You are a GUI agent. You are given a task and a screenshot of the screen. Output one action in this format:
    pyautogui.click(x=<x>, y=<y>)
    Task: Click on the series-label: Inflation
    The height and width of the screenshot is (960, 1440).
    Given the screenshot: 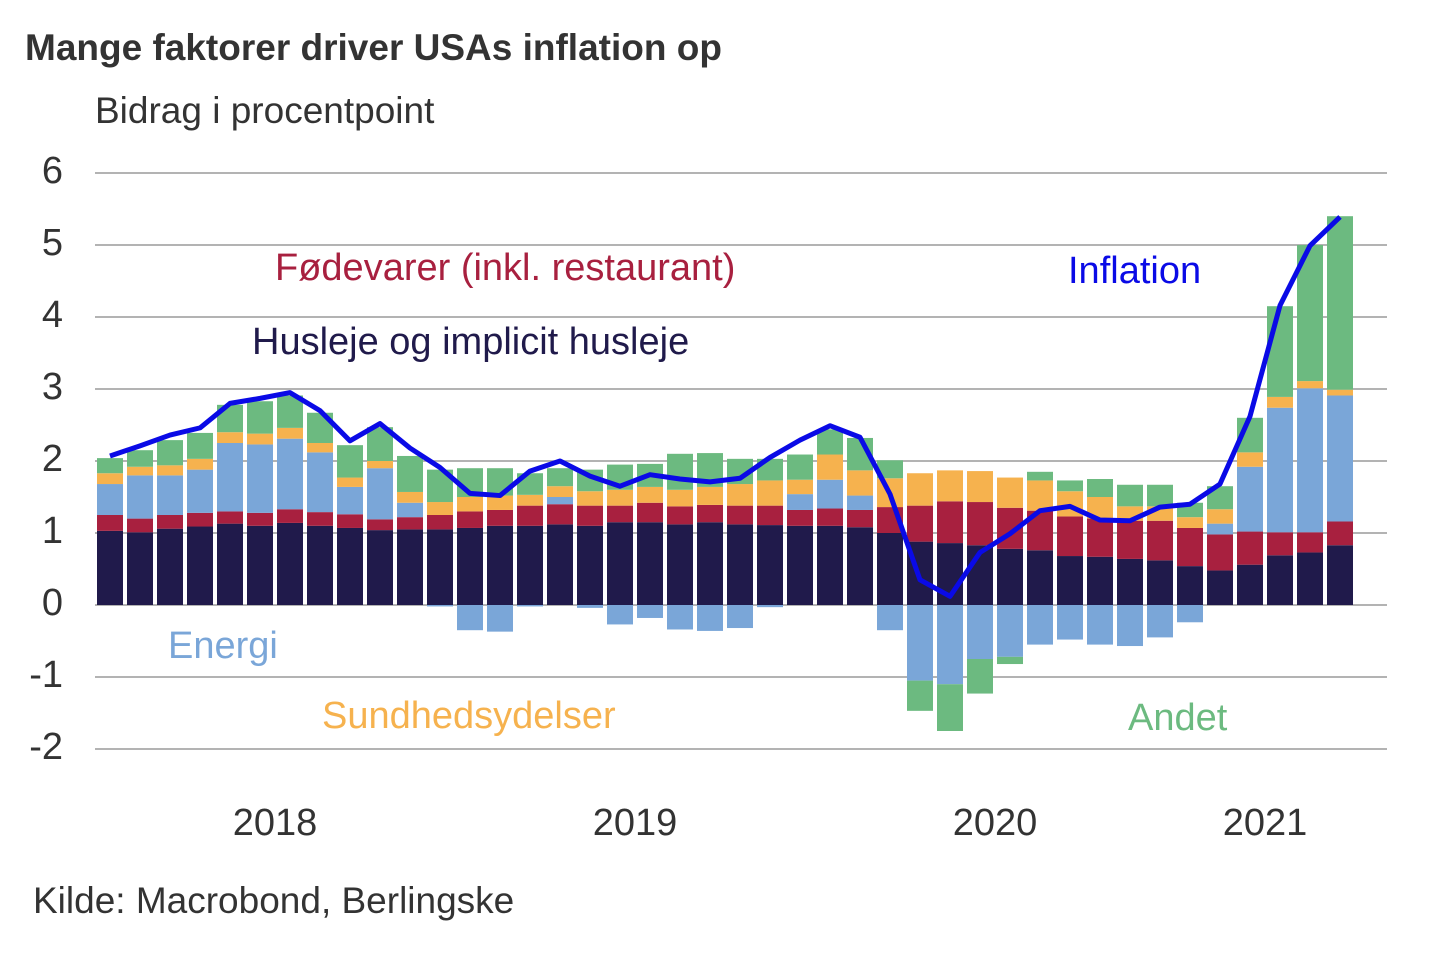 What is the action you would take?
    pyautogui.click(x=1134, y=271)
    